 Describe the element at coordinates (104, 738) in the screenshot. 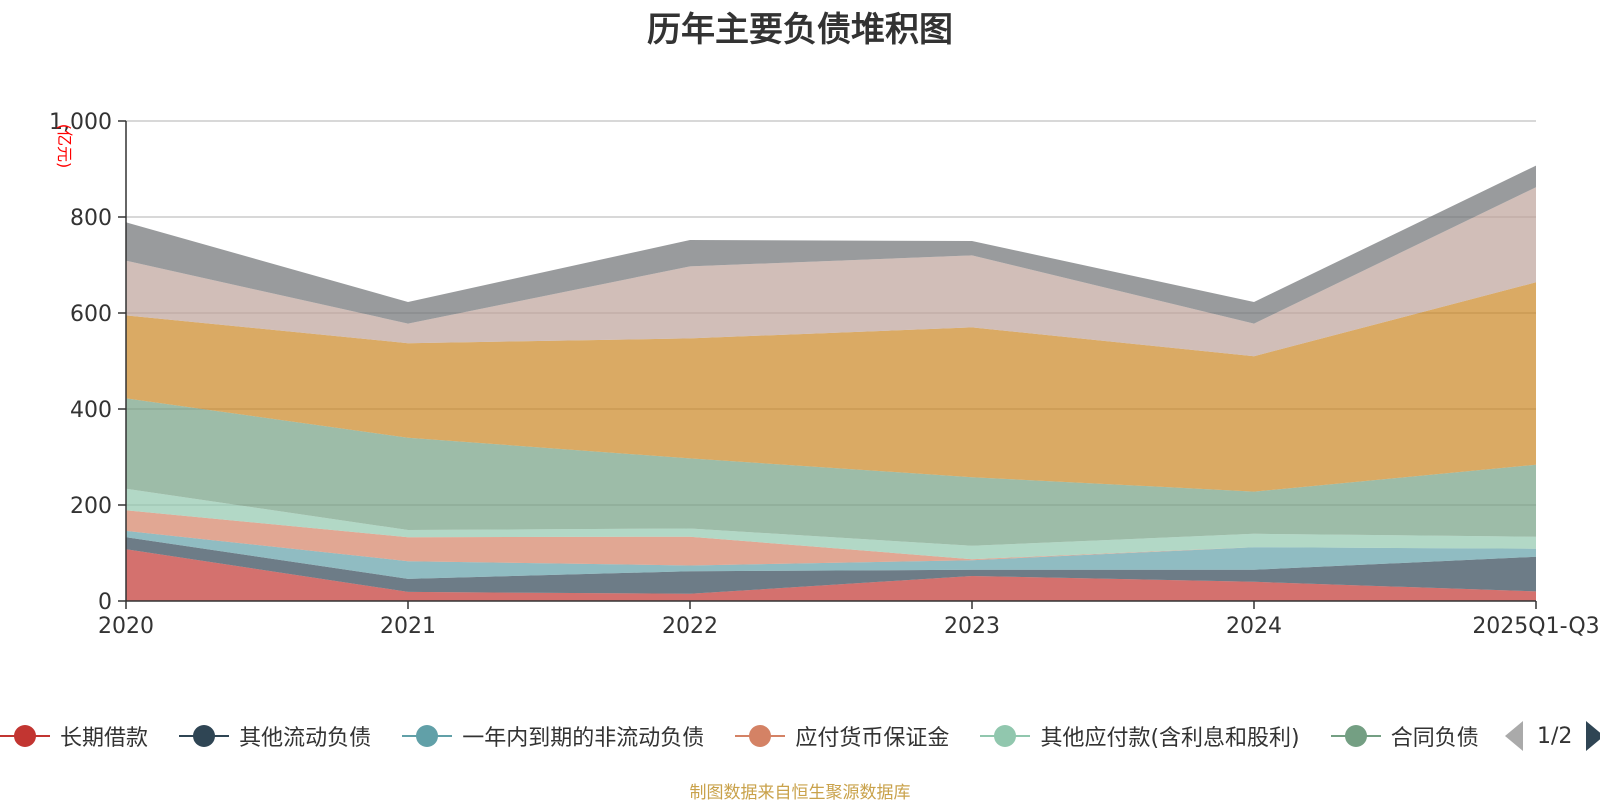

I see `legend-label: 长期借款` at that location.